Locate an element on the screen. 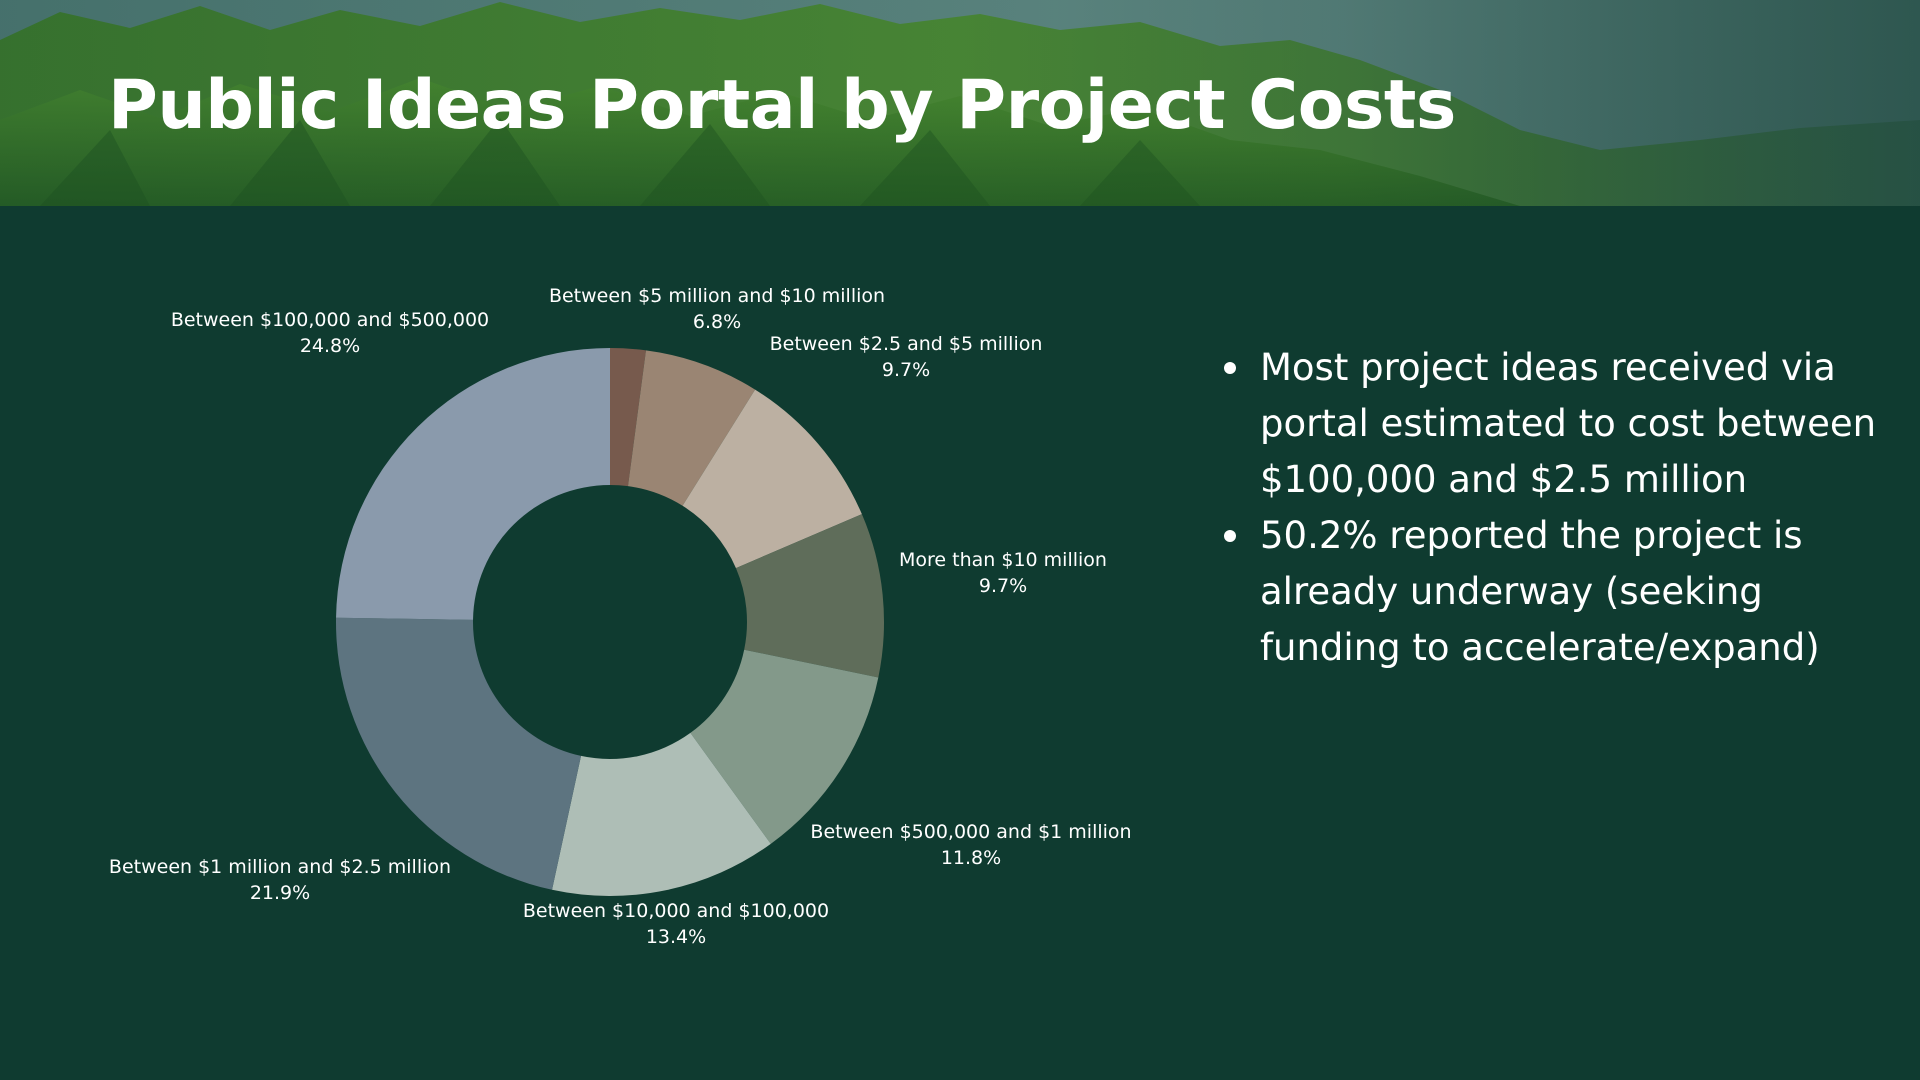  slice-label: Between $10,000 and $100,000 is located at coordinates (676, 911).